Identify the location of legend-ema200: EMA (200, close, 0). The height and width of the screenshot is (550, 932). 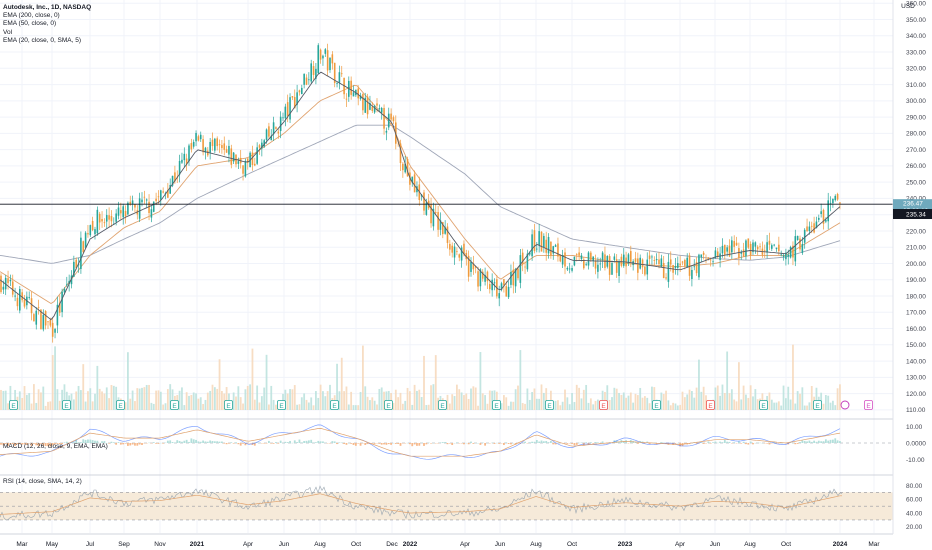
(31, 16).